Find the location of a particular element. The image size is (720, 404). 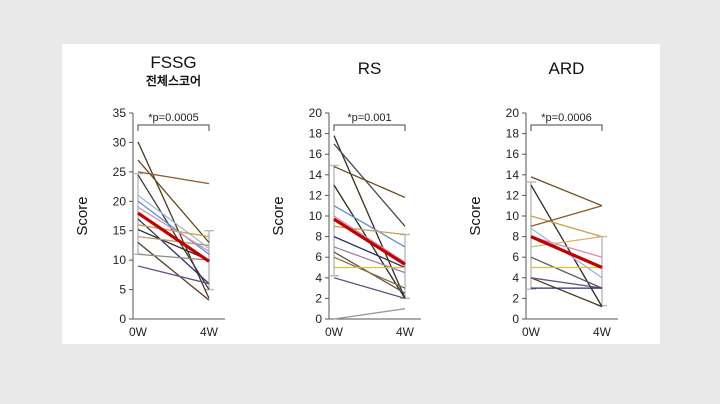

y-tick-label: 35 is located at coordinates (120, 113).